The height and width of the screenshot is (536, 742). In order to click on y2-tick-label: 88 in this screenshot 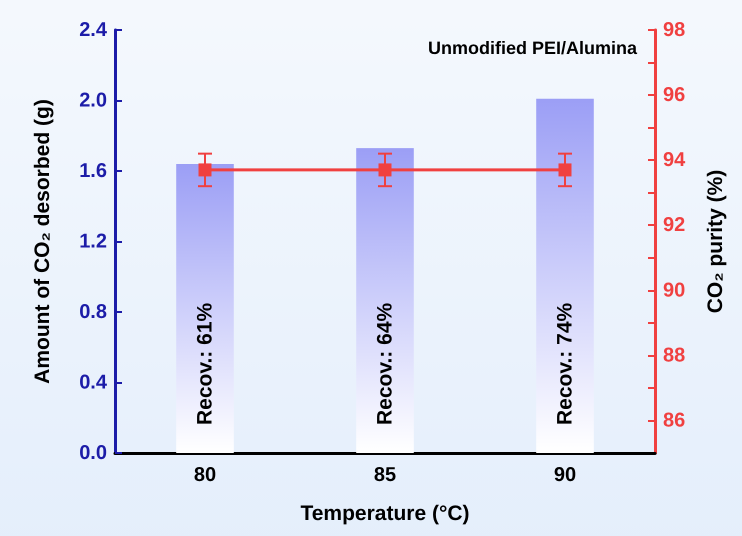, I will do `click(674, 355)`.